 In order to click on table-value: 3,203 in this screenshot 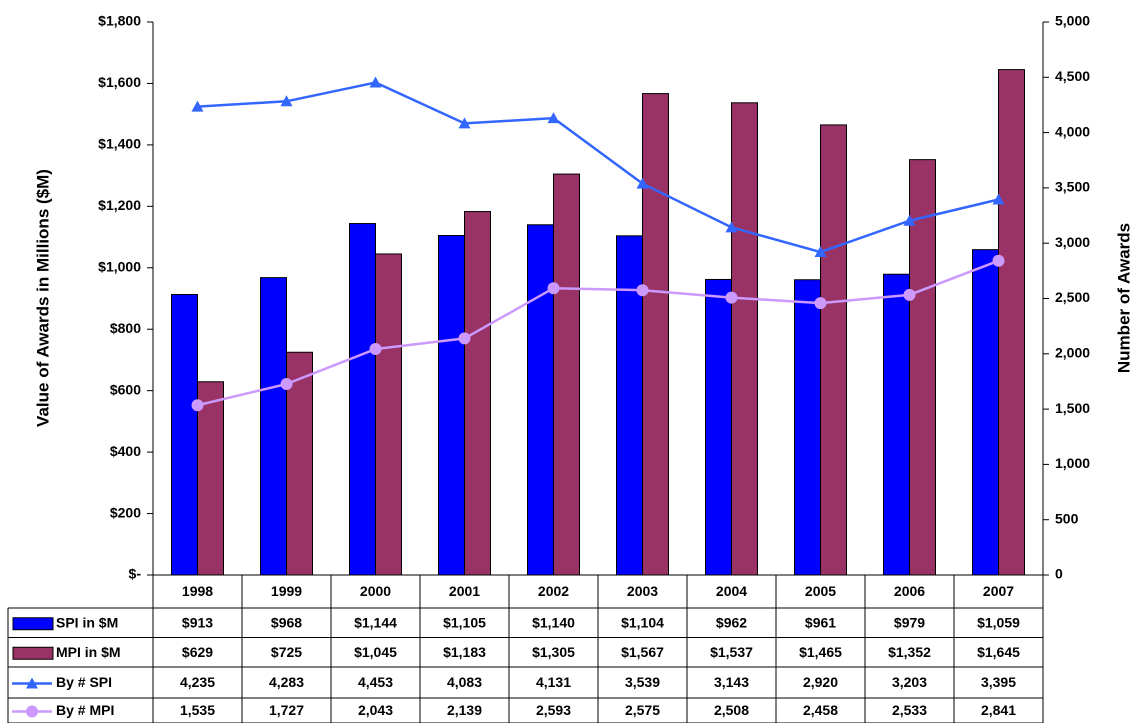, I will do `click(909, 682)`.